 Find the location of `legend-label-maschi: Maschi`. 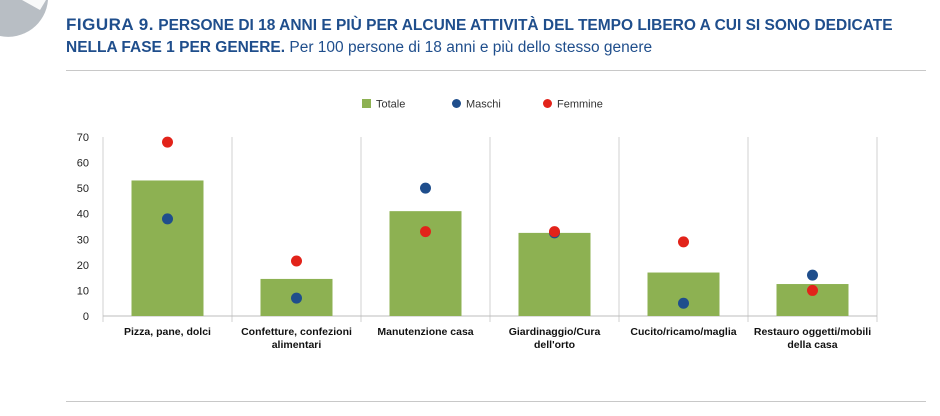

legend-label-maschi: Maschi is located at coordinates (483, 105).